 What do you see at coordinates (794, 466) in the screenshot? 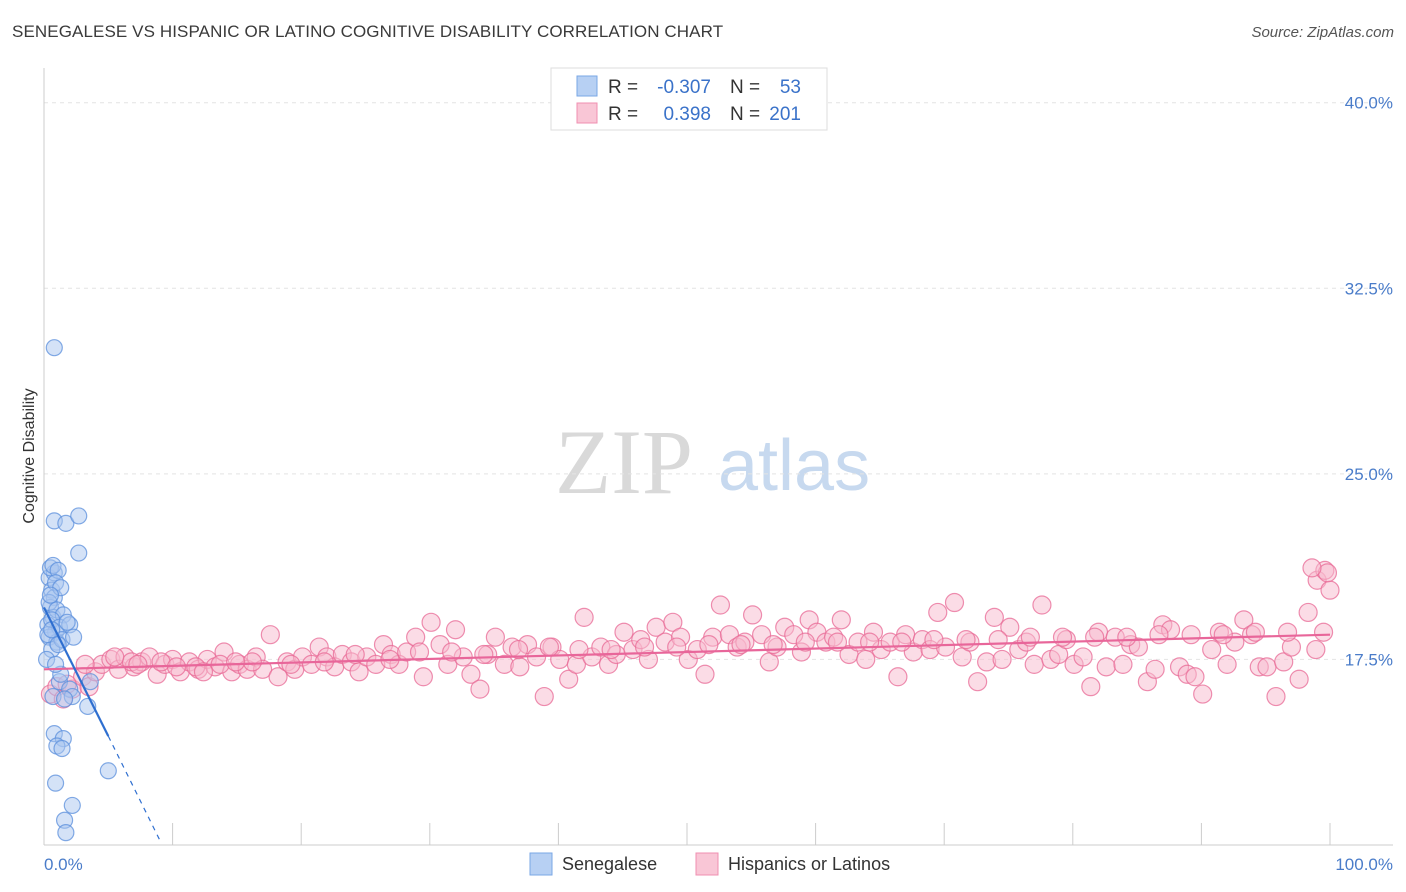
I see `watermark-atlas: atlas` at bounding box center [794, 466].